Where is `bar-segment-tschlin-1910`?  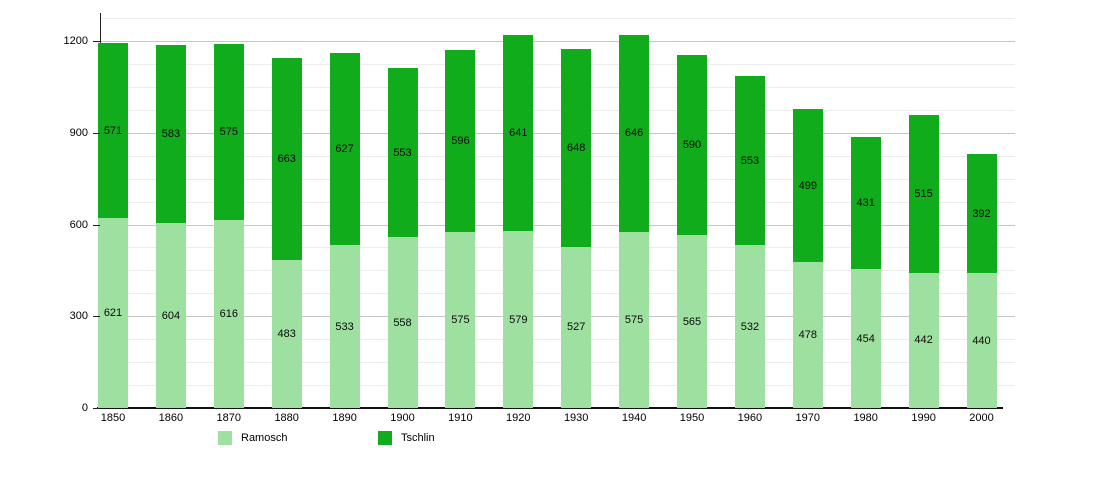 bar-segment-tschlin-1910 is located at coordinates (460, 141).